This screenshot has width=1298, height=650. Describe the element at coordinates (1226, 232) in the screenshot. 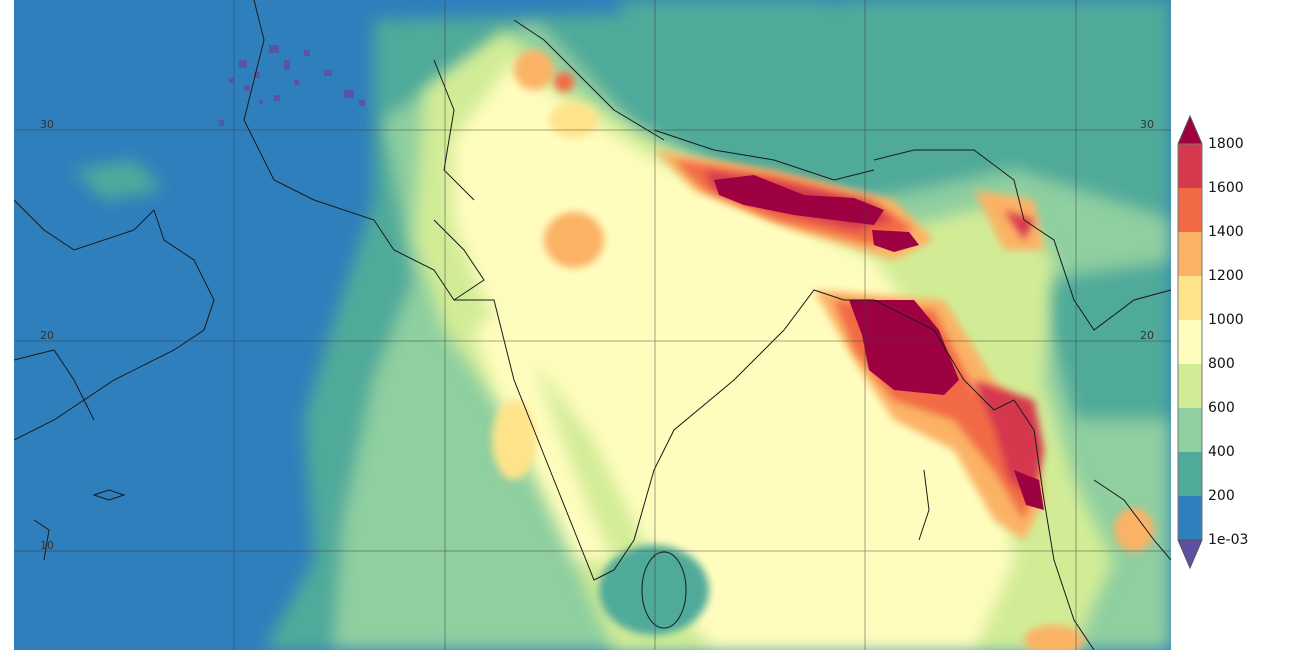

I see `colorbar-tick-label: 1400` at that location.